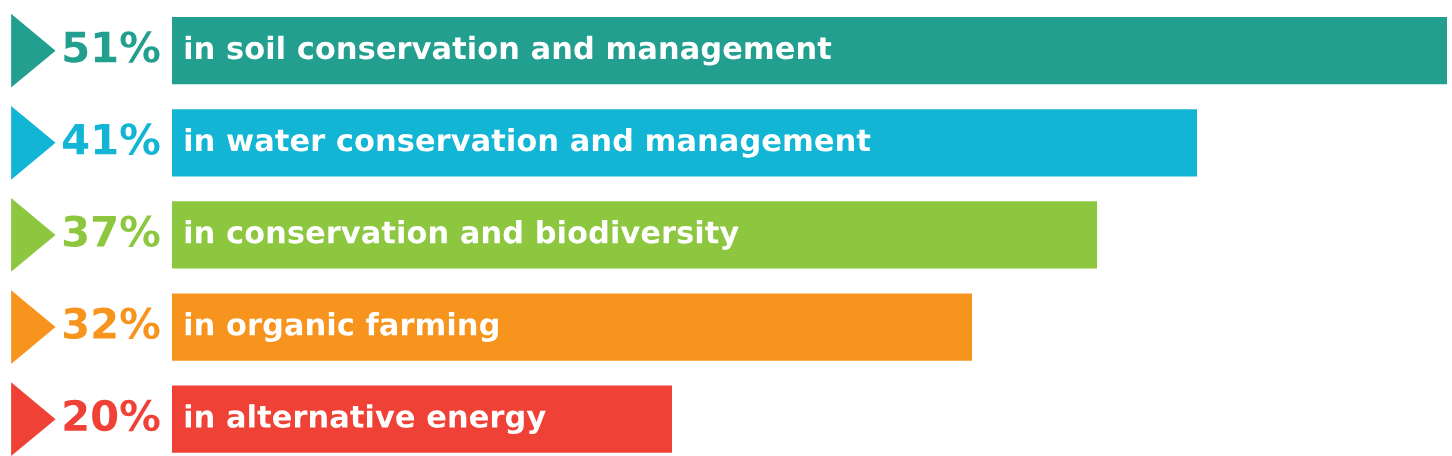 Image resolution: width=1452 pixels, height=456 pixels. Describe the element at coordinates (528, 142) in the screenshot. I see `y-tick-label: in water conservation and management` at that location.